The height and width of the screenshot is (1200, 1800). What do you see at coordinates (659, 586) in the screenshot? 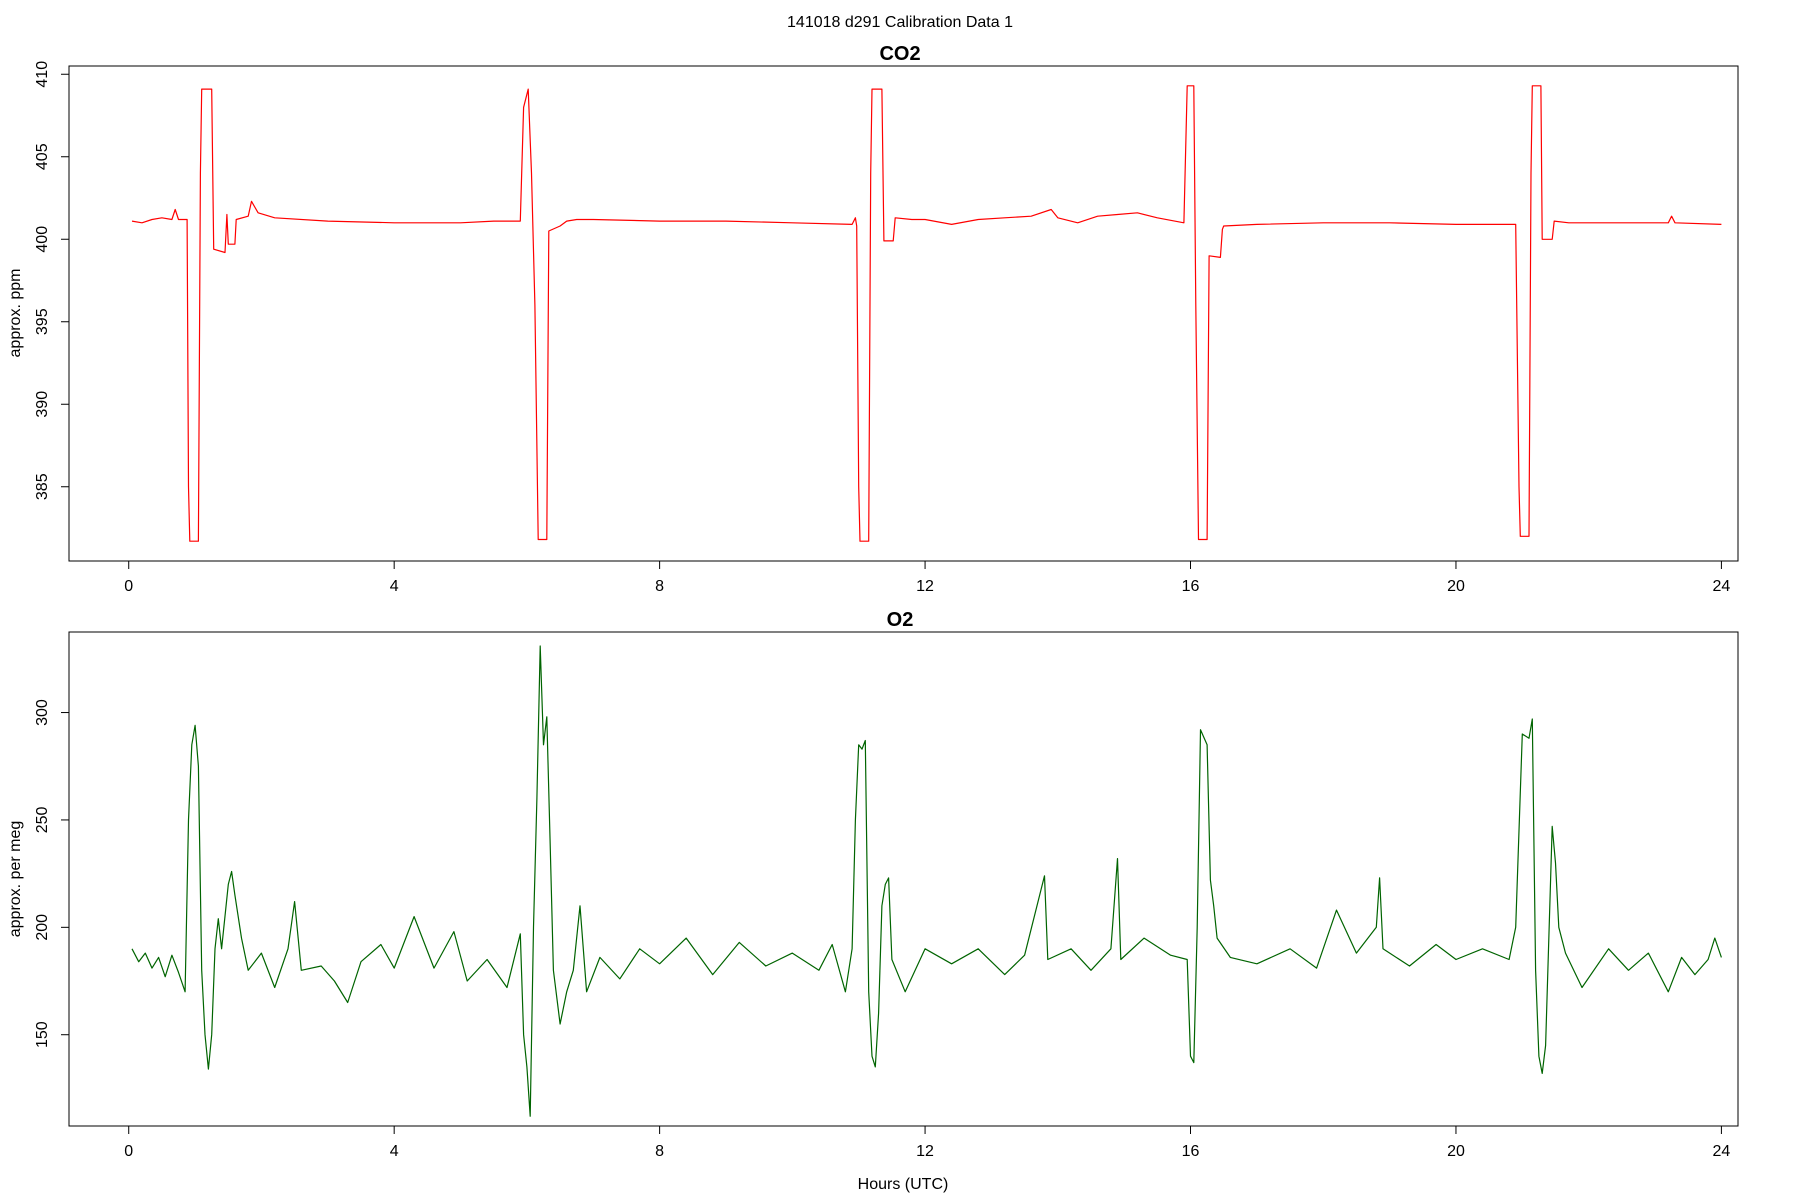
I see `co2-x-tick-label: 8` at bounding box center [659, 586].